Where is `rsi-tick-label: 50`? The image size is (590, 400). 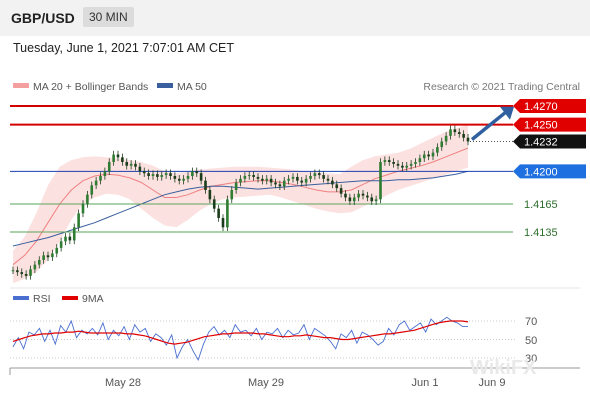 rsi-tick-label: 50 is located at coordinates (531, 341).